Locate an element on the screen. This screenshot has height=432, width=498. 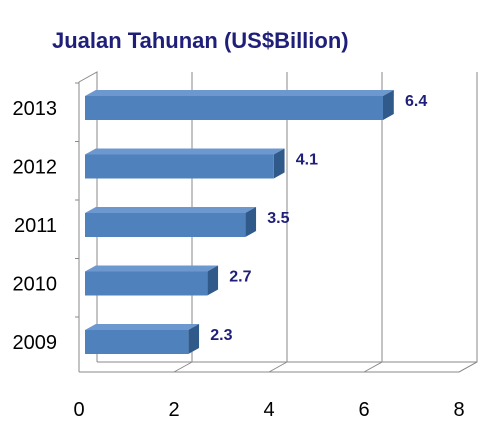
y-tick-label: 2009 is located at coordinates (35, 343).